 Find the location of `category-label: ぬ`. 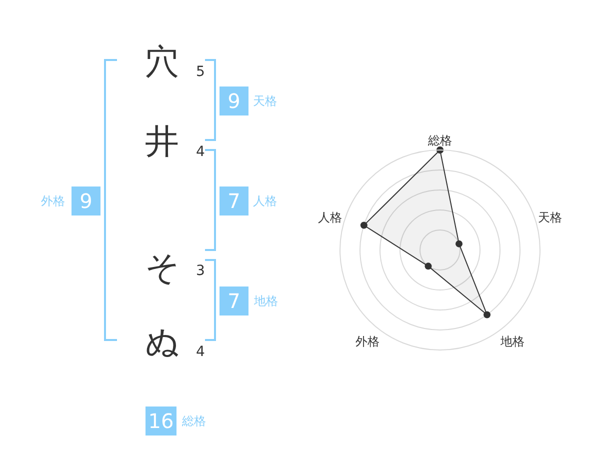

category-label: ぬ is located at coordinates (162, 342).